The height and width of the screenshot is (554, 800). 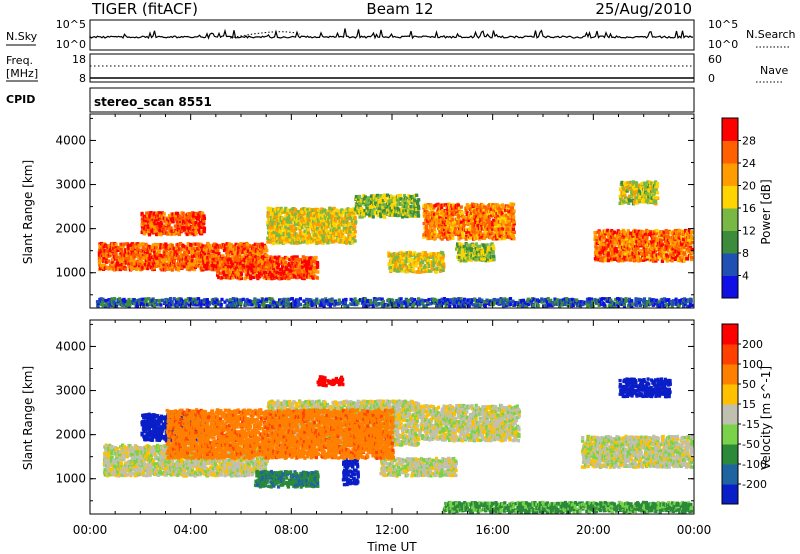 What do you see at coordinates (20, 99) in the screenshot?
I see `cpid-label: CPID` at bounding box center [20, 99].